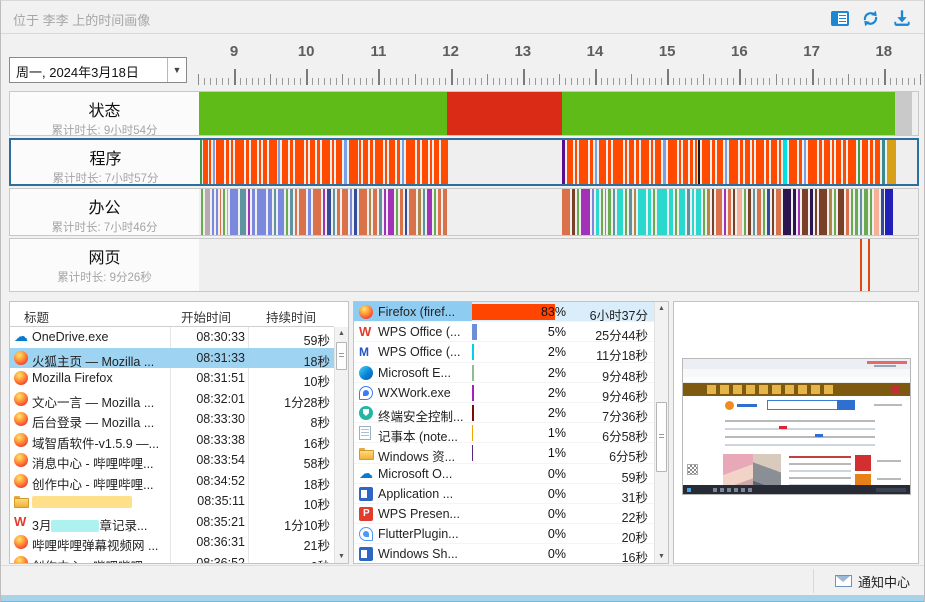 Image resolution: width=925 pixels, height=602 pixels. What do you see at coordinates (176, 70) in the screenshot?
I see `chevron-down-icon: ▼` at bounding box center [176, 70].